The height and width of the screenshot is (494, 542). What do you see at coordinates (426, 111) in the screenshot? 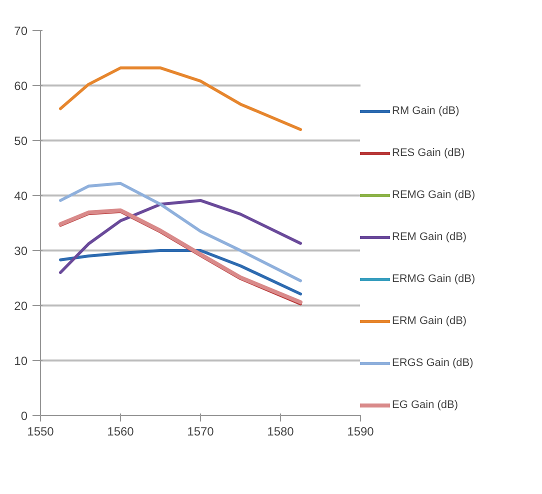
I see `legend-label: RM Gain (dB)` at bounding box center [426, 111].